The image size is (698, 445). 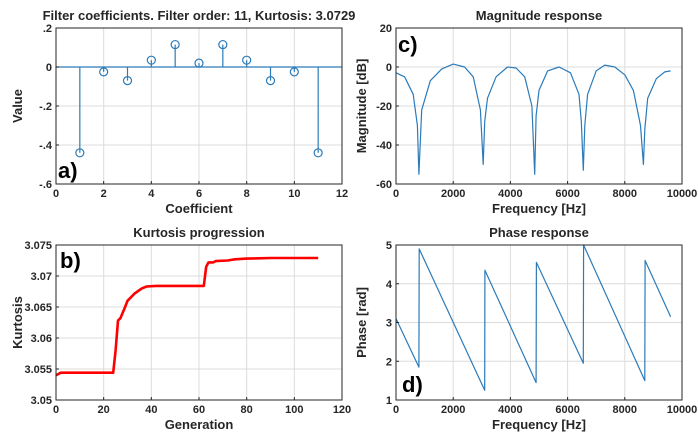 What do you see at coordinates (47, 29) in the screenshot?
I see `y-tick-label: .2` at bounding box center [47, 29].